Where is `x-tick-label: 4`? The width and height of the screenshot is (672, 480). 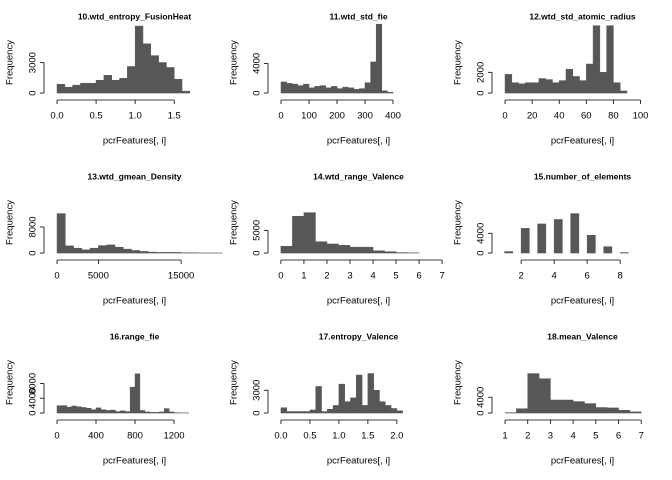 x-tick-label: 4 is located at coordinates (372, 276).